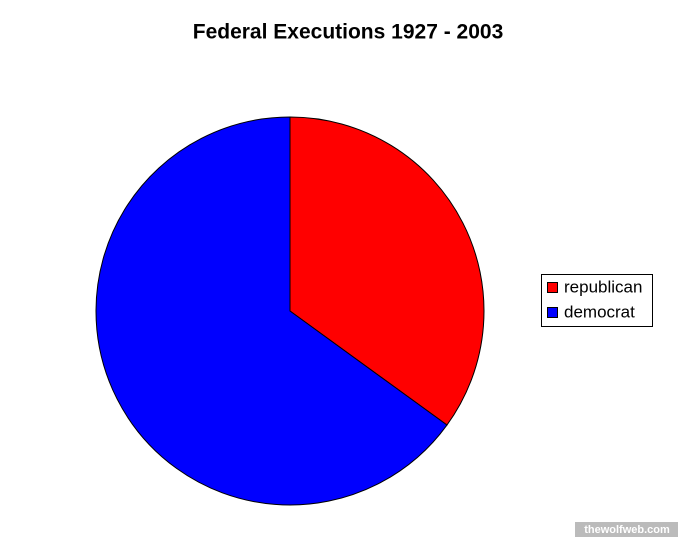 The image size is (678, 537). I want to click on chart-title: Federal Executions 1927 - 2003, so click(348, 32).